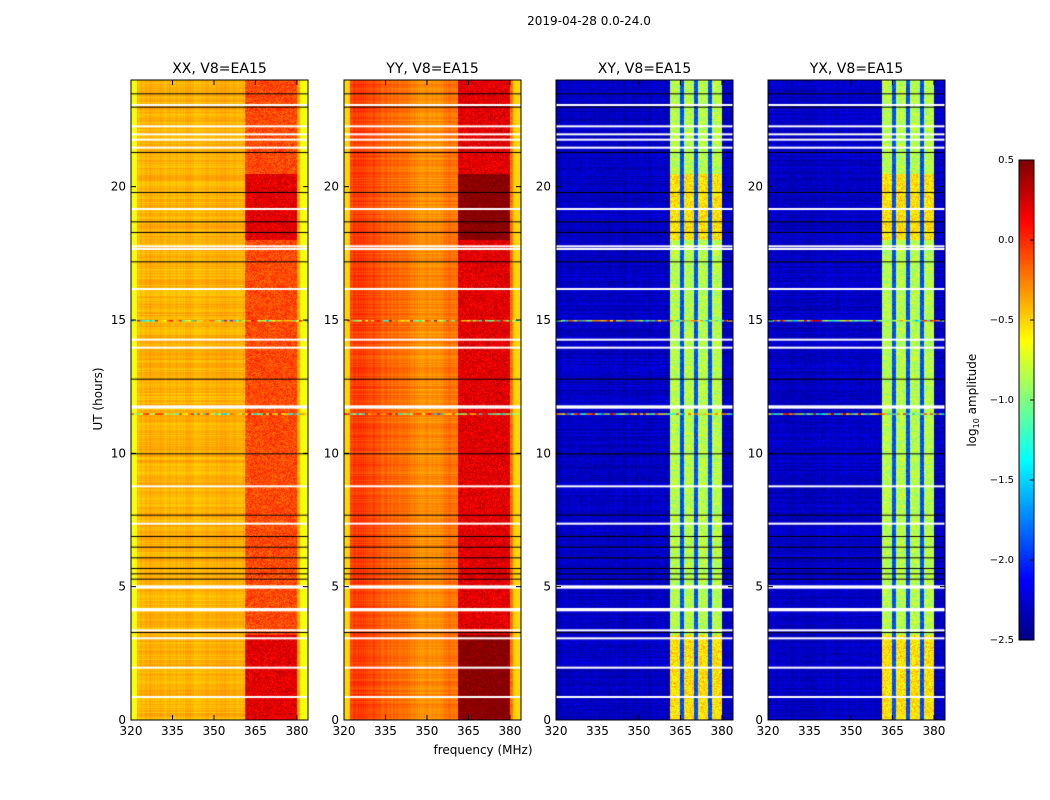 Image resolution: width=1050 pixels, height=800 pixels. Describe the element at coordinates (1002, 320) in the screenshot. I see `colorbar-tick-label: −0.5` at that location.